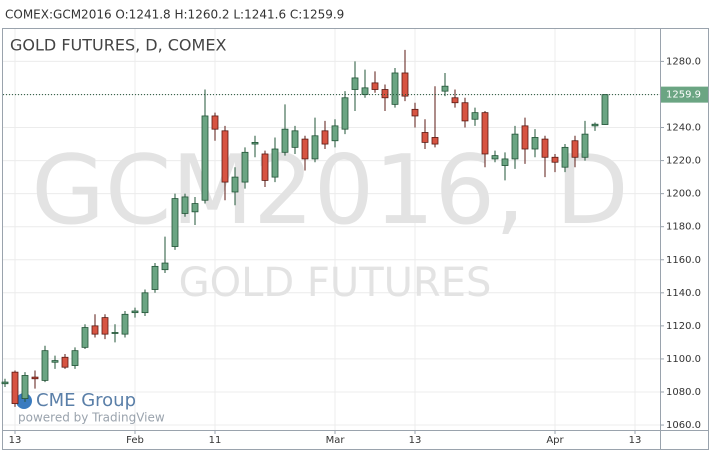 This screenshot has width=711, height=455. I want to click on y-tick-label: 1080.0, so click(683, 392).